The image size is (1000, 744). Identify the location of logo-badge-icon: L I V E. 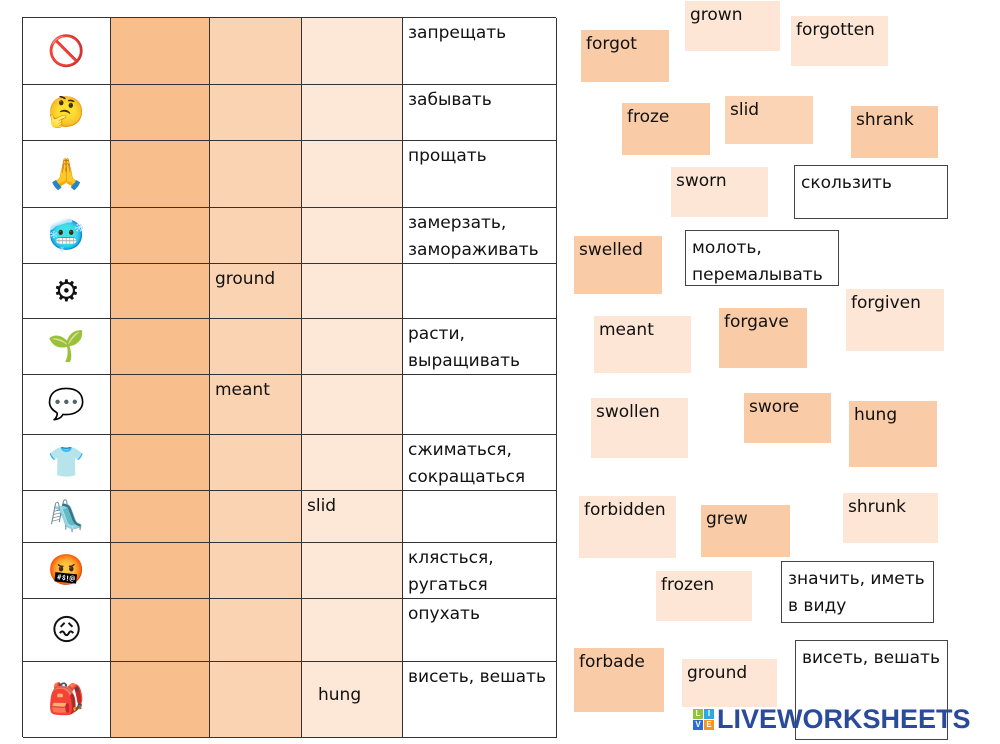
(703, 719).